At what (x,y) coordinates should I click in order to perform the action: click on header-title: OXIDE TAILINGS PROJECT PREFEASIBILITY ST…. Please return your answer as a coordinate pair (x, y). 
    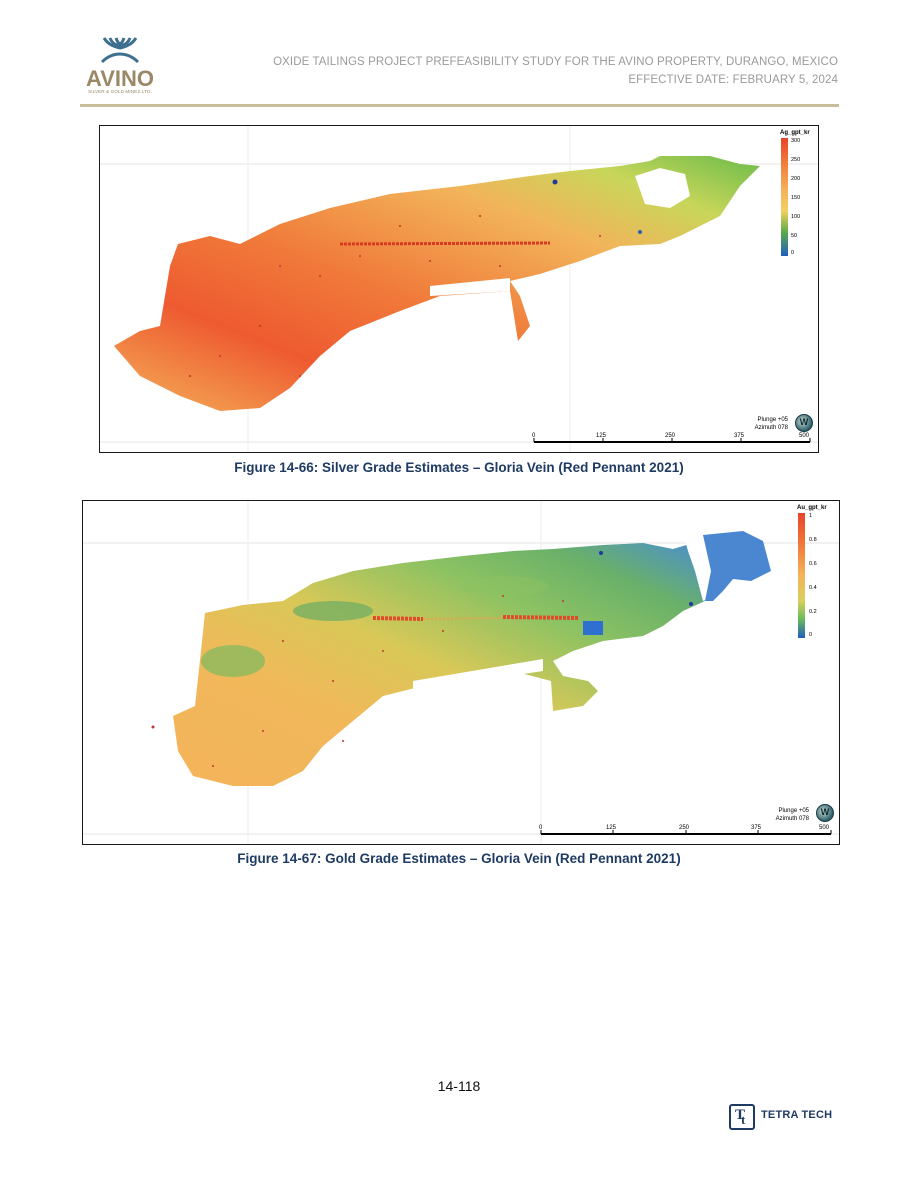
    Looking at the image, I should click on (555, 62).